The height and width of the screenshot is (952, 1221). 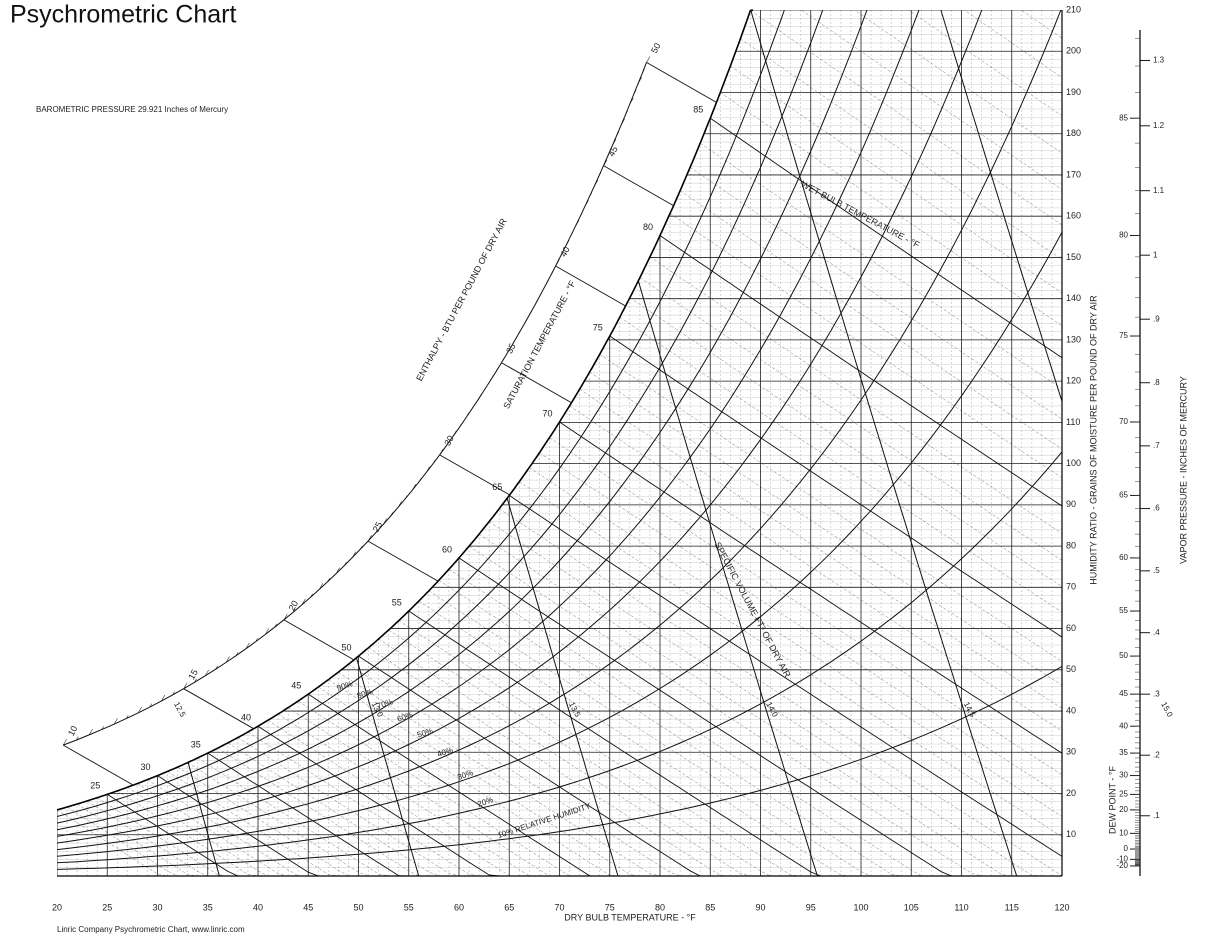 What do you see at coordinates (459, 907) in the screenshot?
I see `x-tick-label: 60` at bounding box center [459, 907].